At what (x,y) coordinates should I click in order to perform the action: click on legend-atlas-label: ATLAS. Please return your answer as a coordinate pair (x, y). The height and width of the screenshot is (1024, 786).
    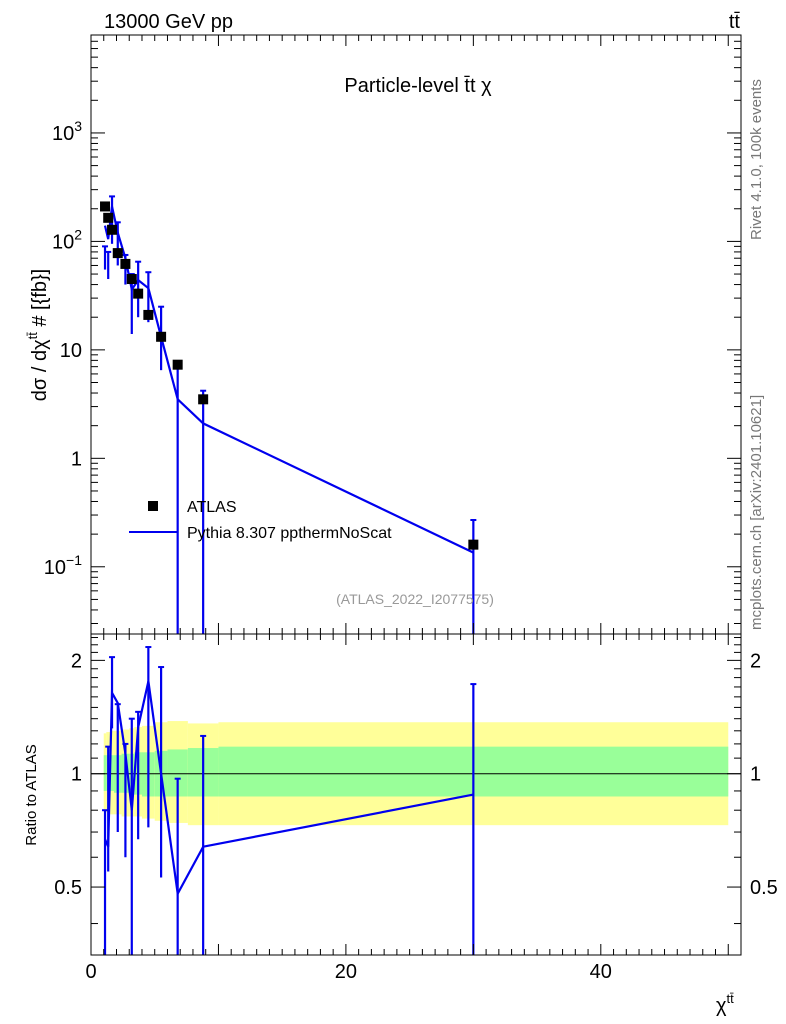
    Looking at the image, I should click on (212, 507).